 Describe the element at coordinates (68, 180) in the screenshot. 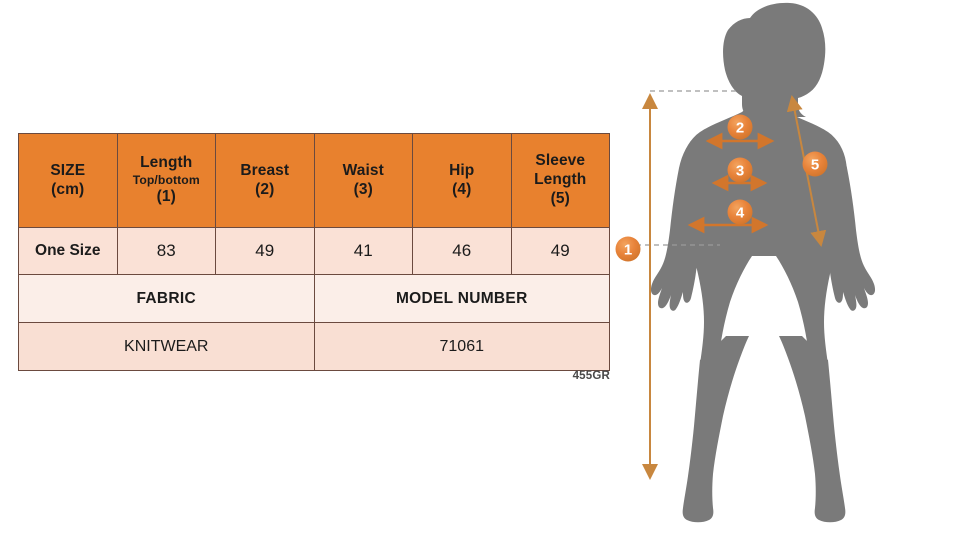

I see `header-cell-size: SIZE (cm)` at that location.